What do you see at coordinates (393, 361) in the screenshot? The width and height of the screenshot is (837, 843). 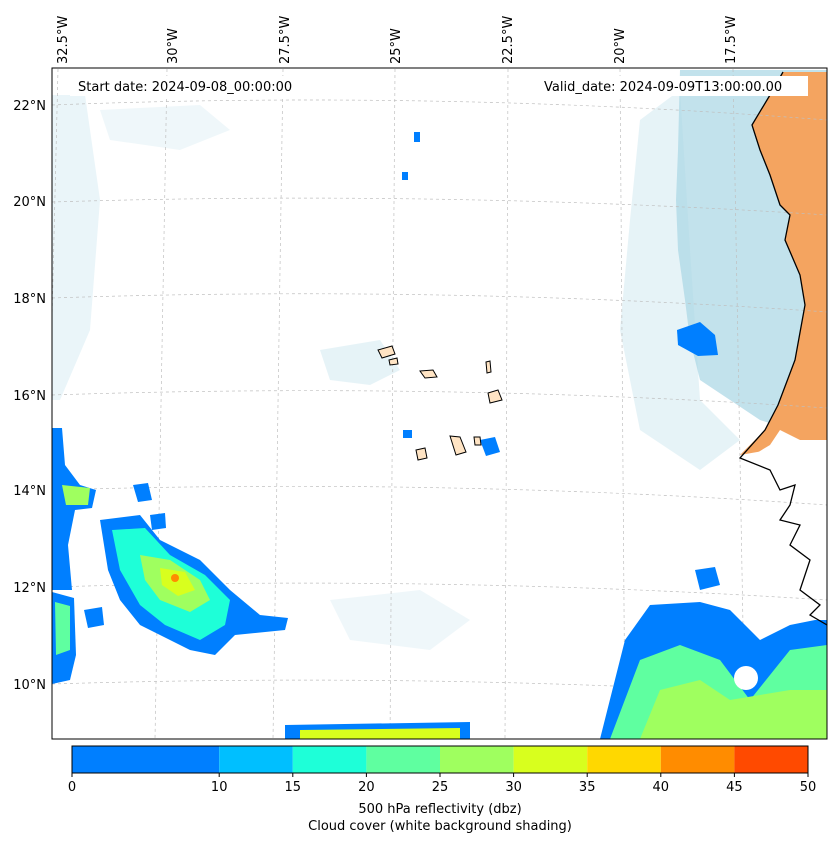 I see `island-sao-vicente` at bounding box center [393, 361].